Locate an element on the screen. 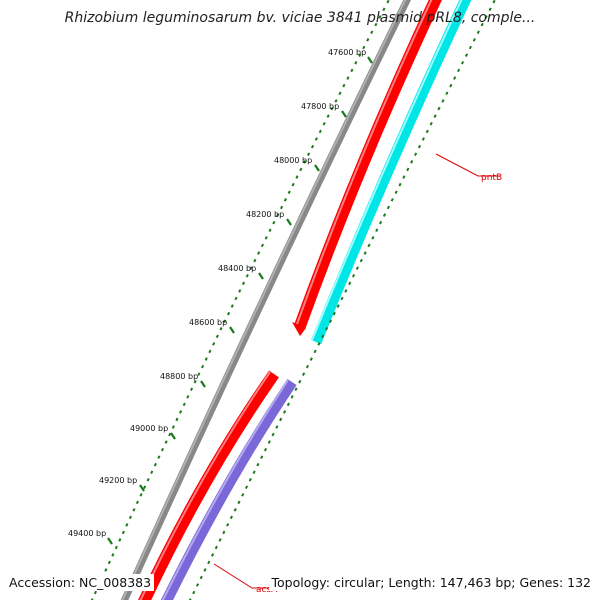 The image size is (600, 600). tick-label-47600: 47600 bp is located at coordinates (347, 52).